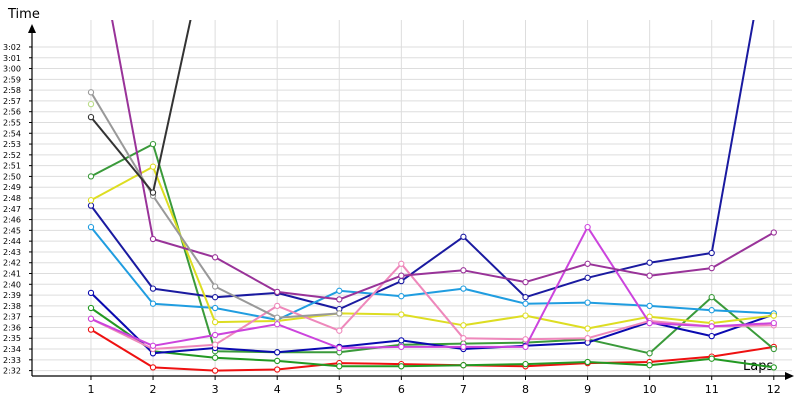  I want to click on y-tick-label: 2:35, so click(12, 338).